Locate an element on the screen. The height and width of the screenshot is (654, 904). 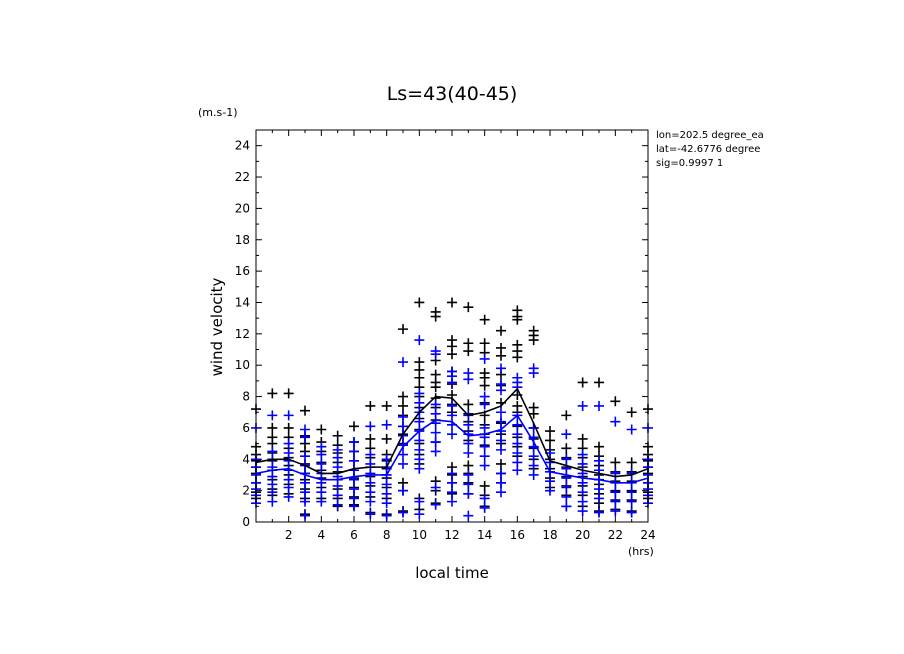
x-axis-title: local time is located at coordinates (452, 573).